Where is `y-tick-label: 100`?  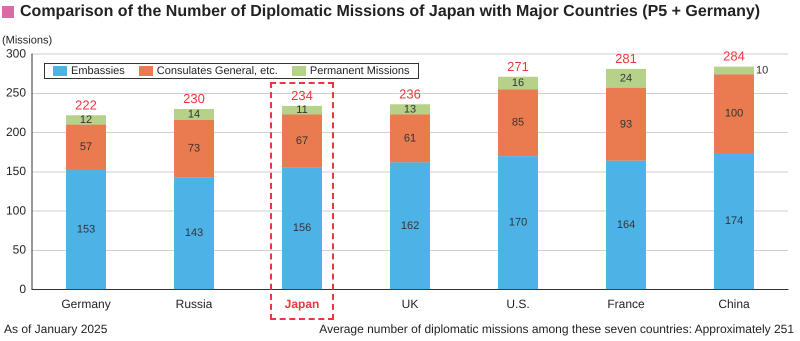 y-tick-label: 100 is located at coordinates (16, 210).